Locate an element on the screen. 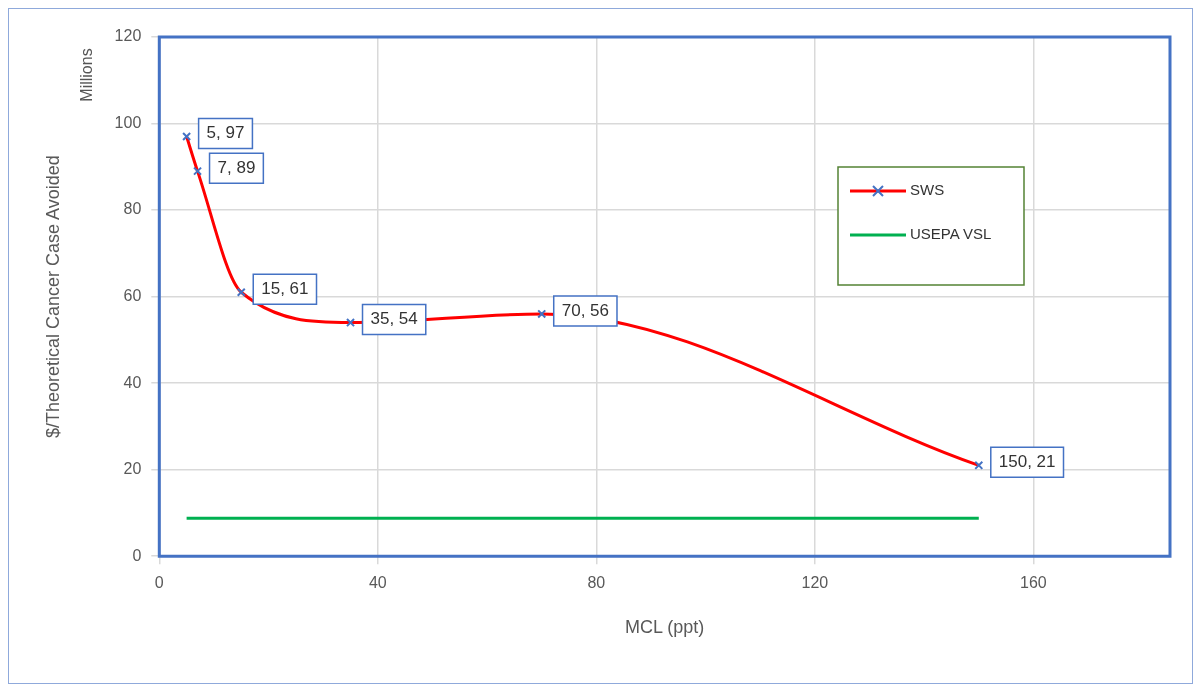 The width and height of the screenshot is (1203, 694). data-label: 5, 97 is located at coordinates (225, 133).